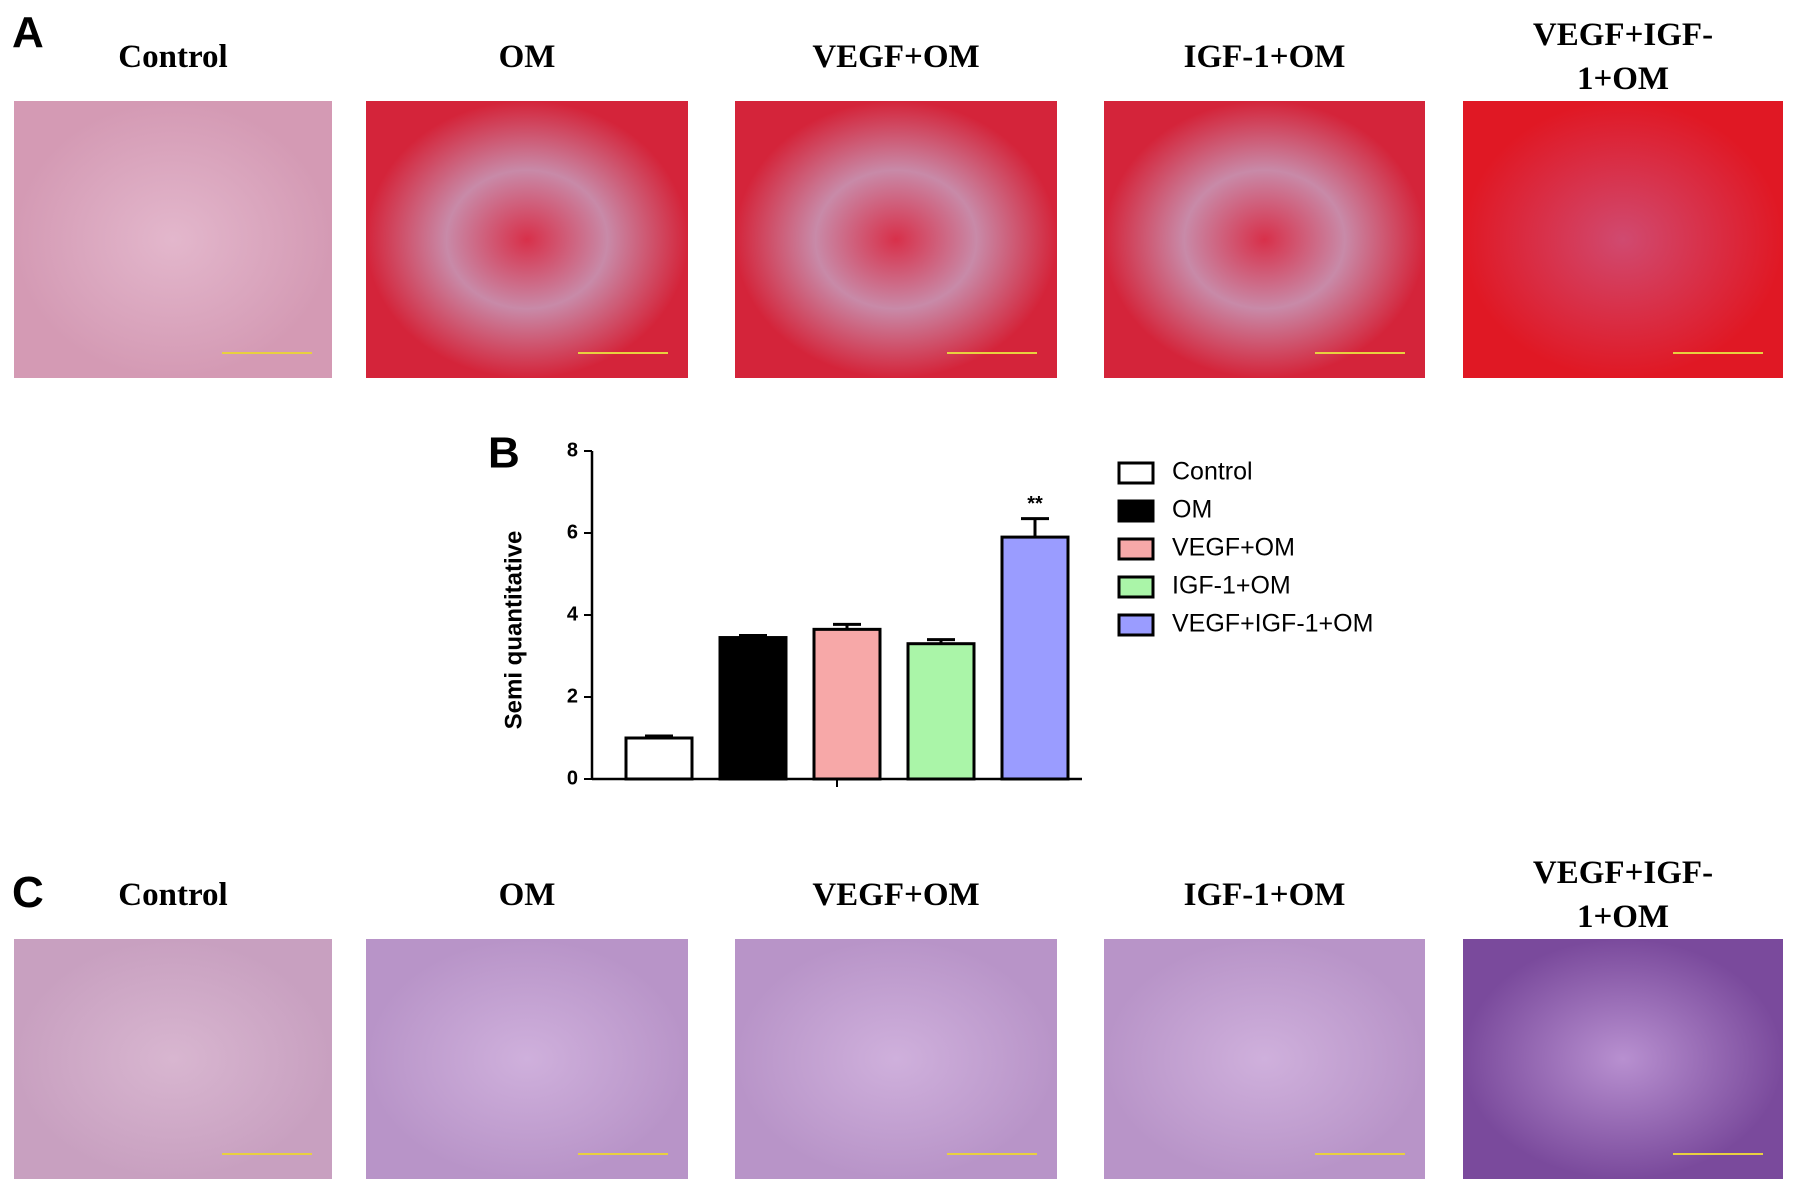 Image resolution: width=1795 pixels, height=1193 pixels. What do you see at coordinates (572, 696) in the screenshot?
I see `y-tick-label: 2` at bounding box center [572, 696].